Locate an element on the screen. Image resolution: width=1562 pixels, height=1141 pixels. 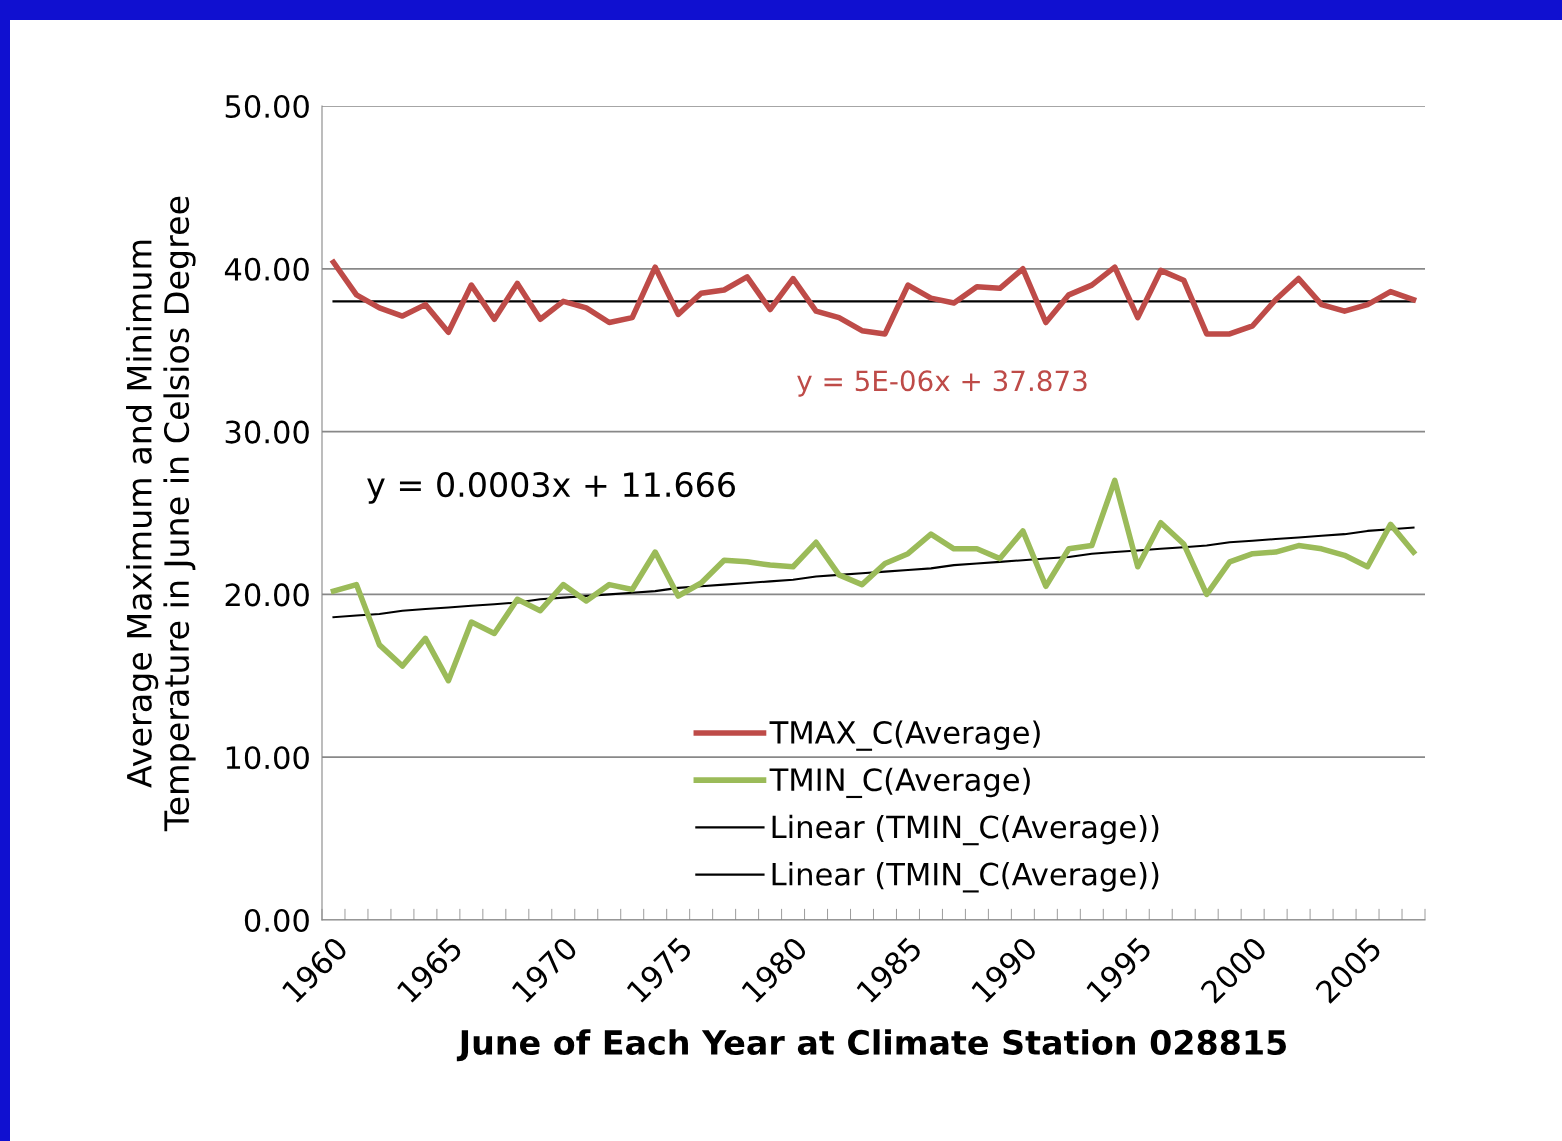
y-axis-title: Average Maximum and Minimum Temperature in June in Celsios Degree is located at coordinates (161, 514).